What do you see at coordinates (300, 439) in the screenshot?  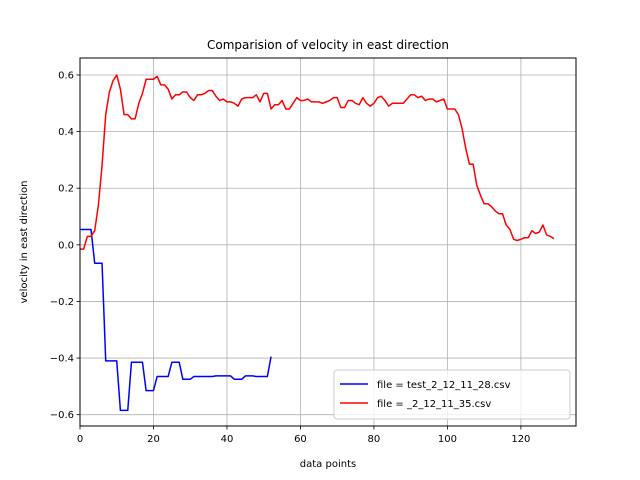 I see `x-tick-label: 60` at bounding box center [300, 439].